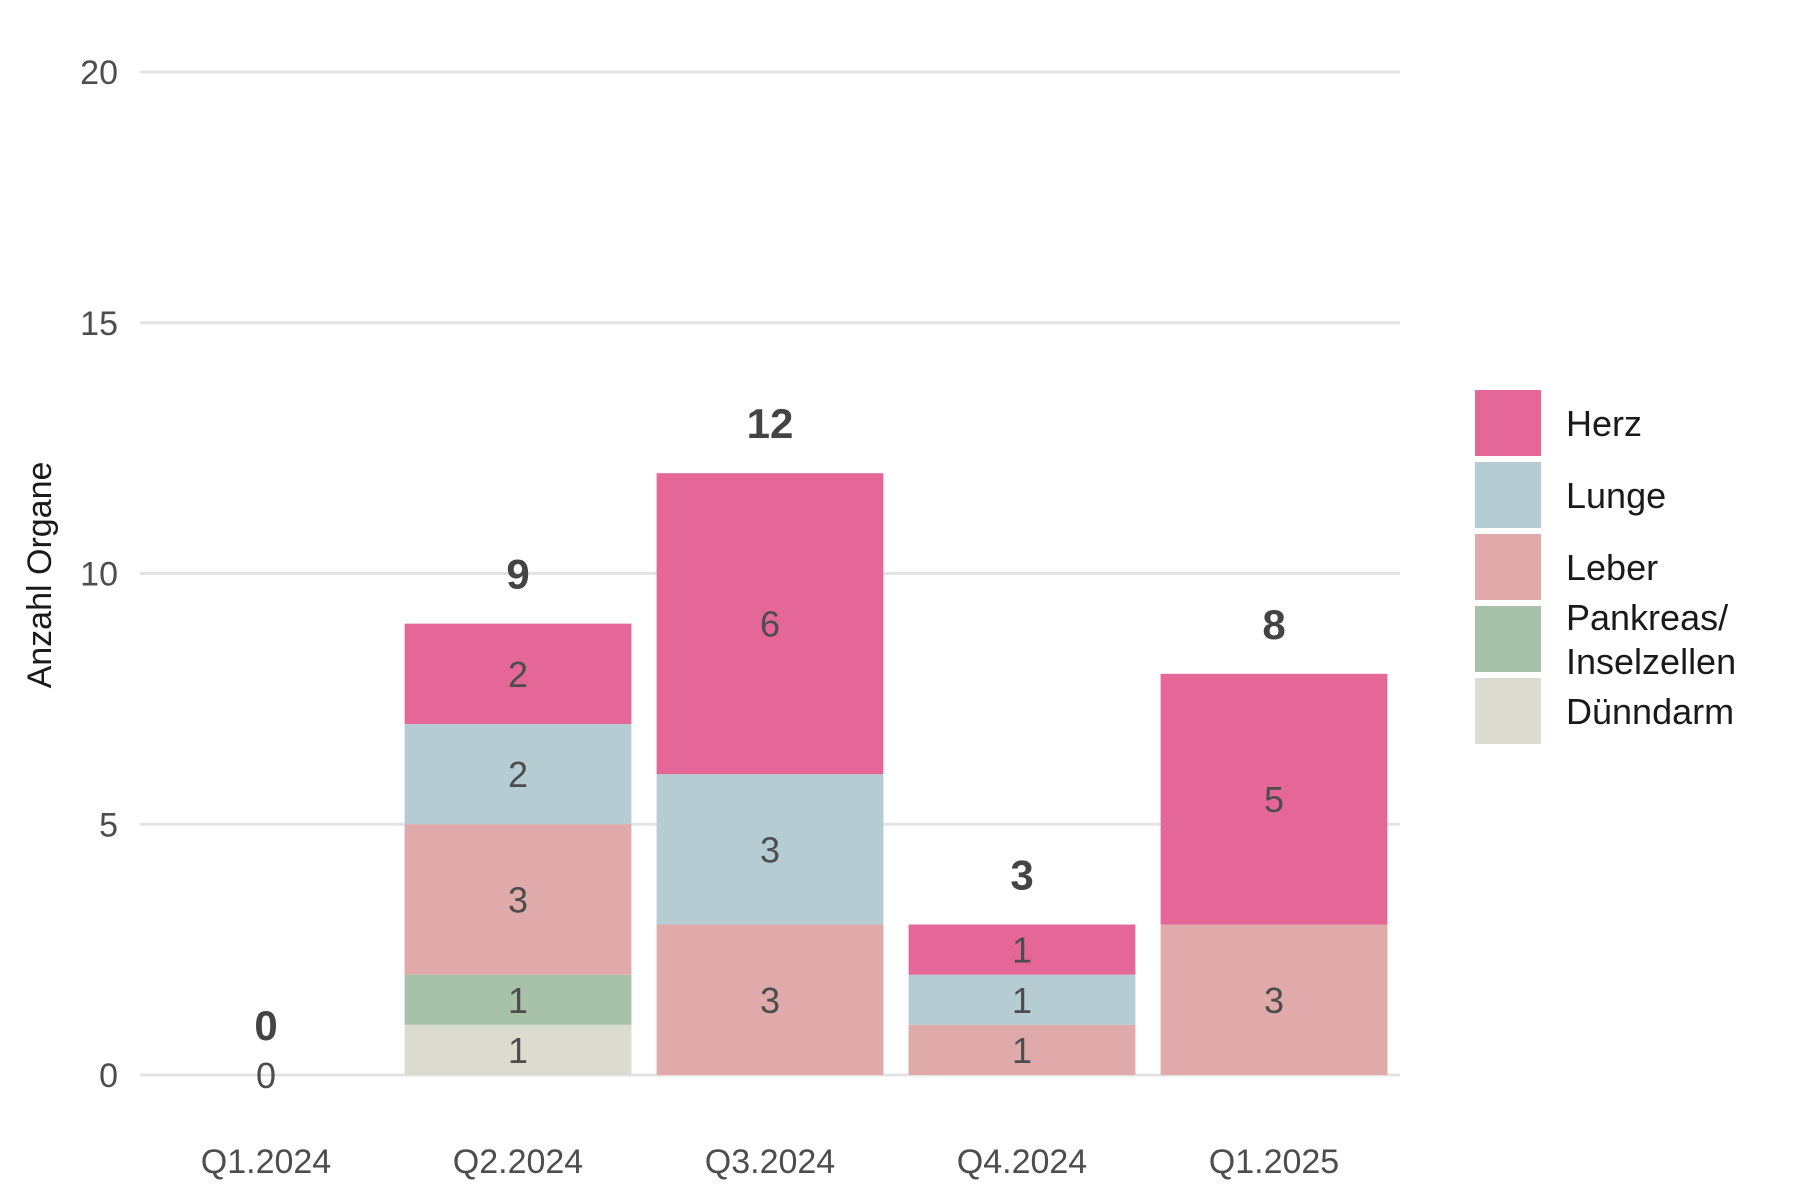 Image resolution: width=1800 pixels, height=1200 pixels. I want to click on bar-total-label: 8, so click(1273, 624).